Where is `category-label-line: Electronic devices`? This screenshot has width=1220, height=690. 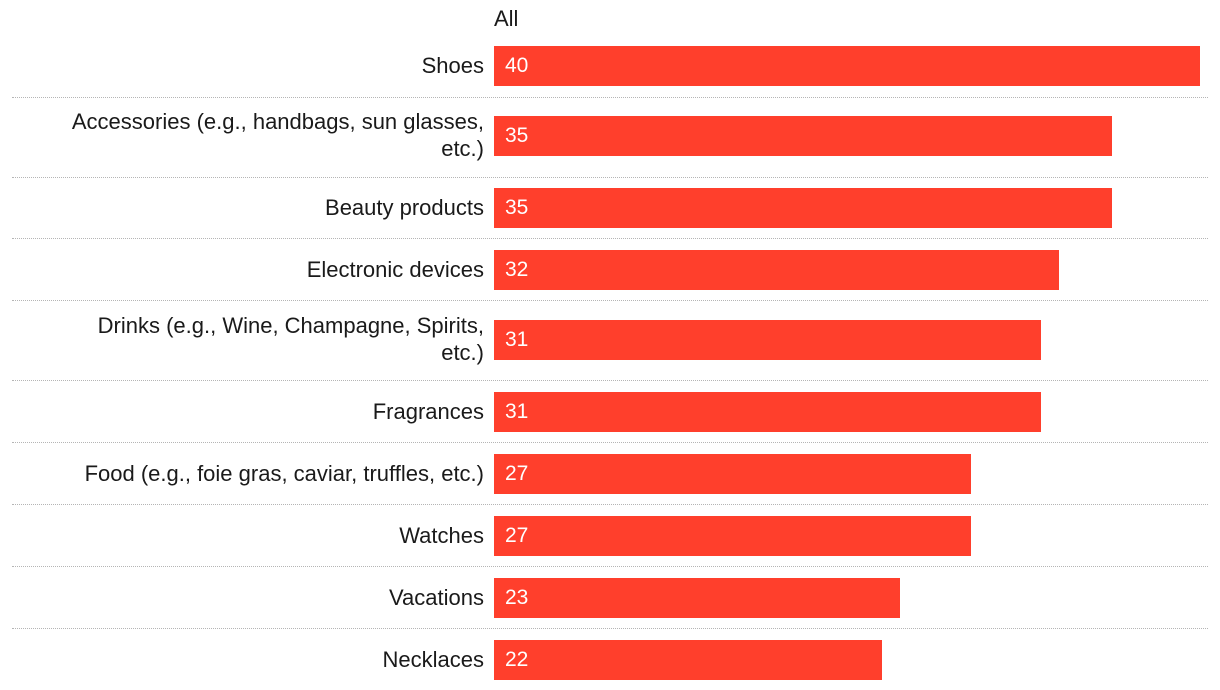 category-label-line: Electronic devices is located at coordinates (395, 269).